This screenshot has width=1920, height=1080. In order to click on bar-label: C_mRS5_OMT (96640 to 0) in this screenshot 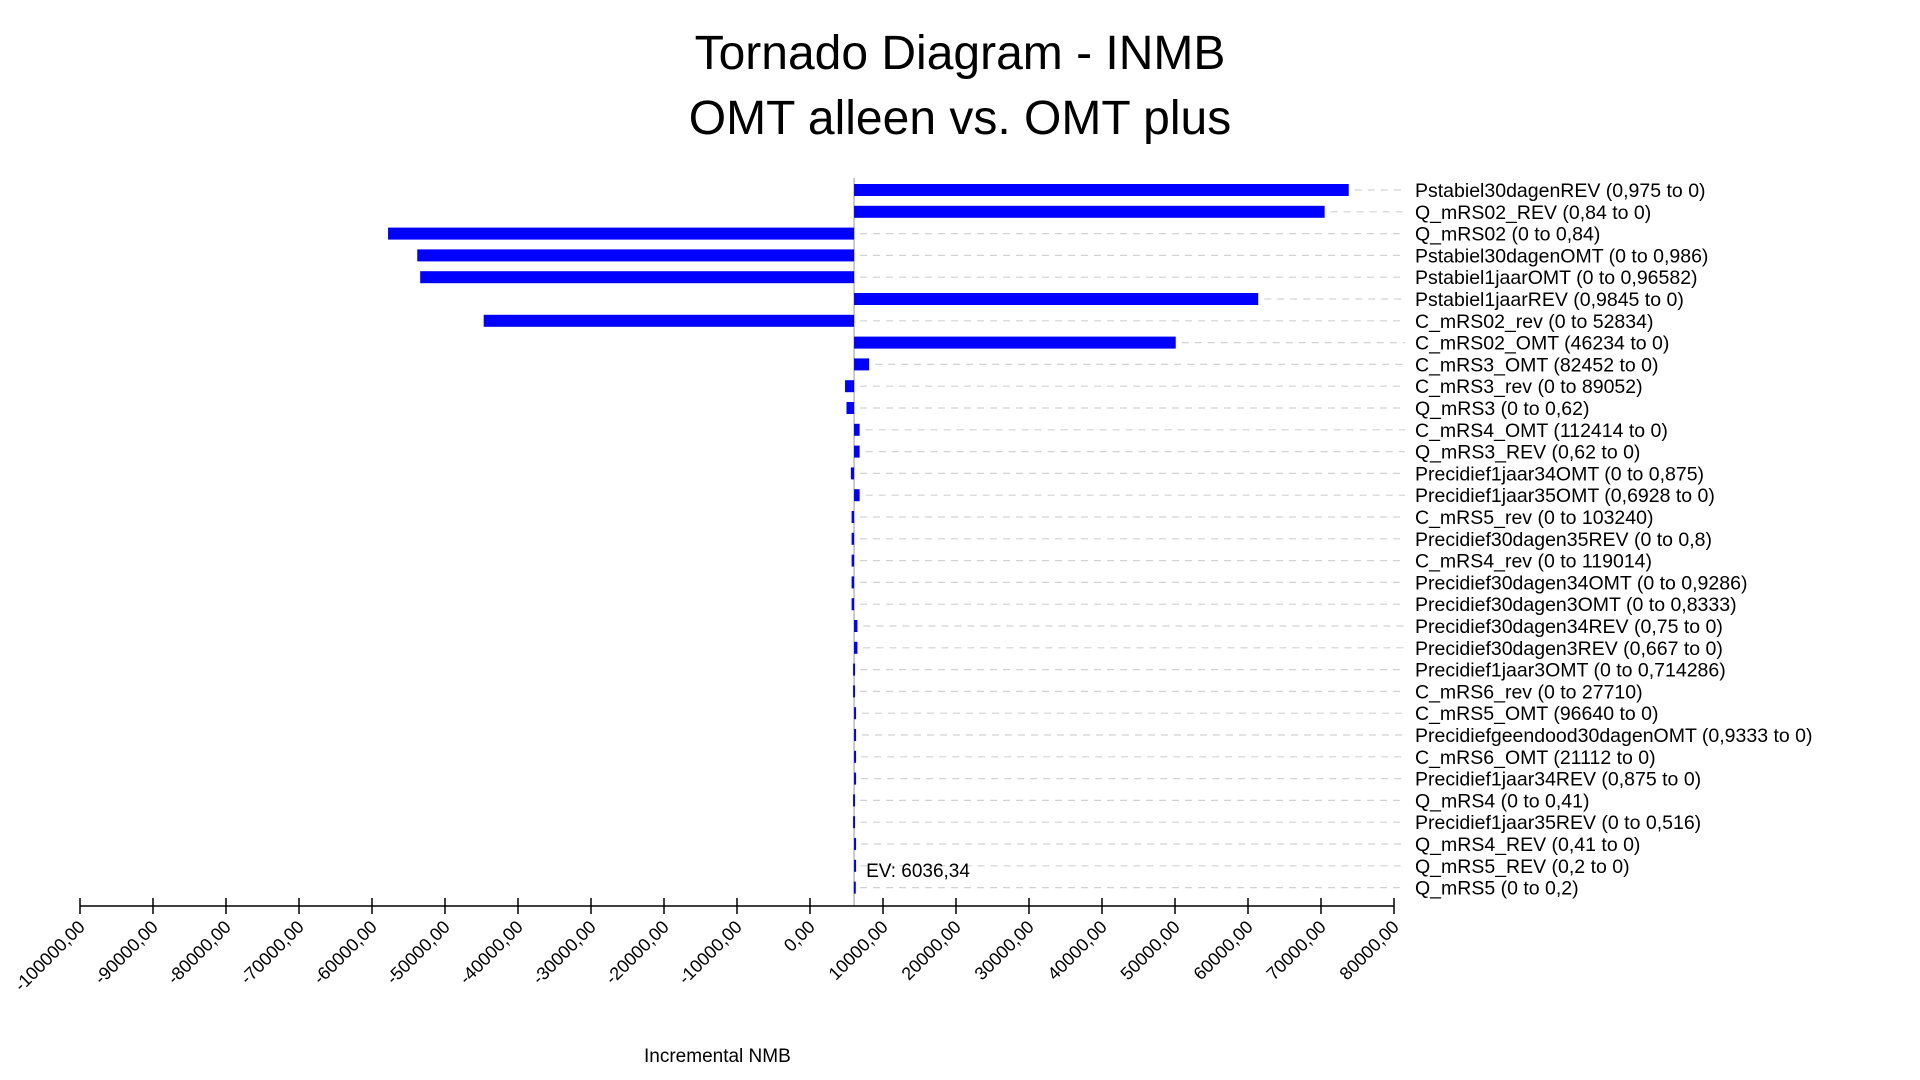, I will do `click(1537, 714)`.